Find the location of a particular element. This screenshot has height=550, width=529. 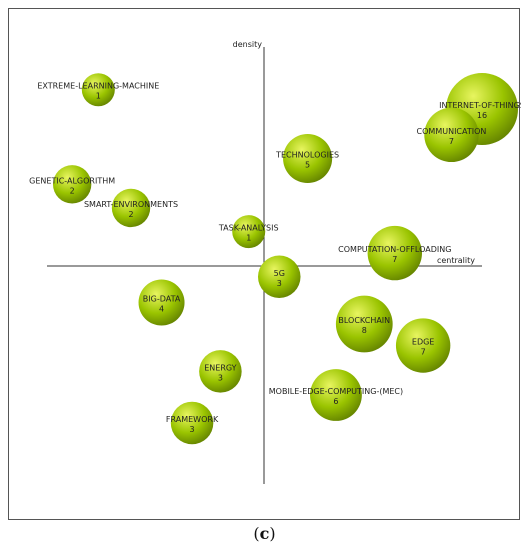

bubble-count: 8 is located at coordinates (364, 330).